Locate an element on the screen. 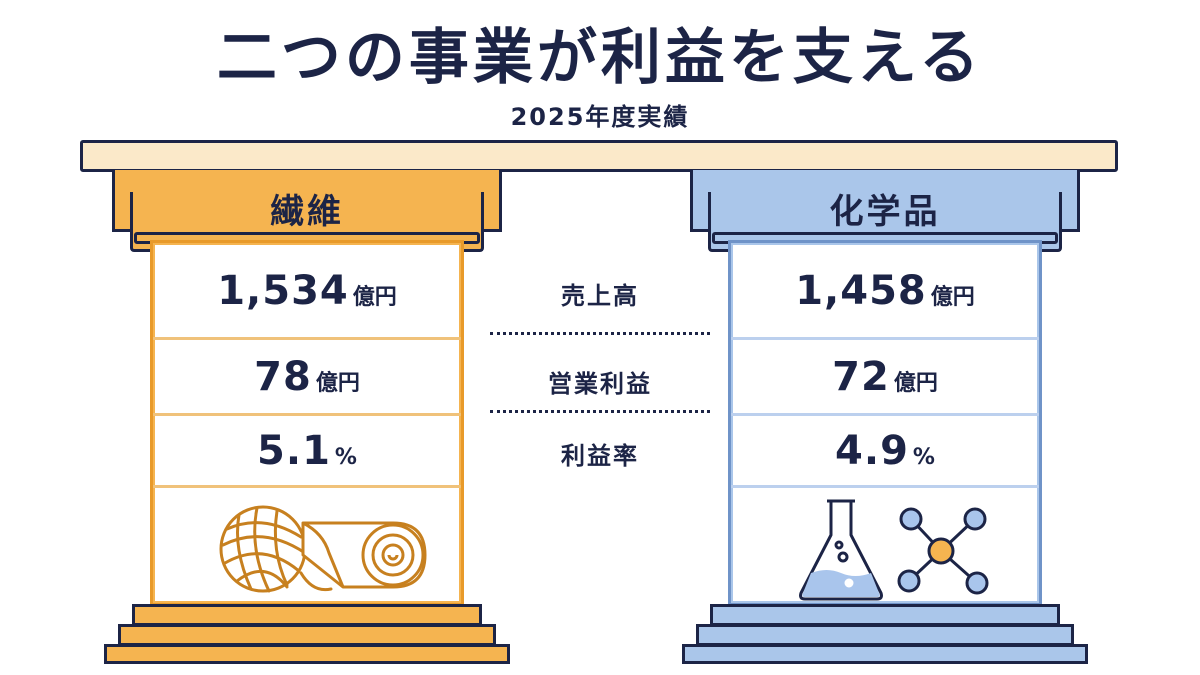 The image size is (1200, 675). chemical-profit-unit: 億円 is located at coordinates (915, 383).